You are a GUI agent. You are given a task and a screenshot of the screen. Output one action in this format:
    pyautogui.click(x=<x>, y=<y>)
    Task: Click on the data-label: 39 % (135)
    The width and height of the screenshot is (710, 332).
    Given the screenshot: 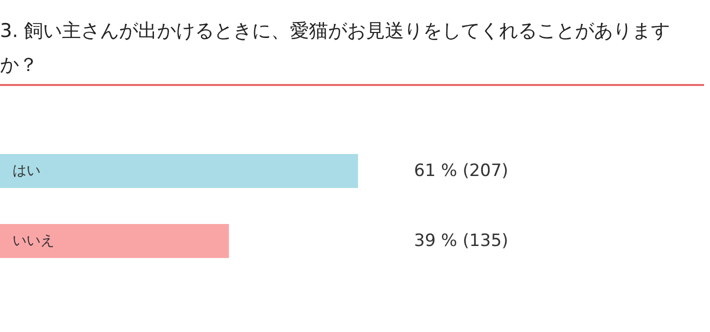 What is the action you would take?
    pyautogui.click(x=461, y=241)
    